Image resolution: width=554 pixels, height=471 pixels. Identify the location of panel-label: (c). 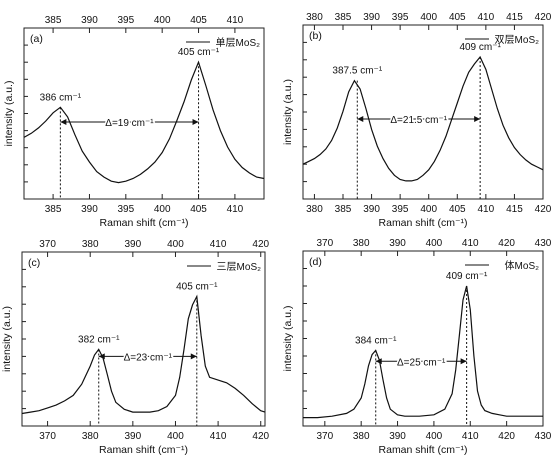
(34, 263).